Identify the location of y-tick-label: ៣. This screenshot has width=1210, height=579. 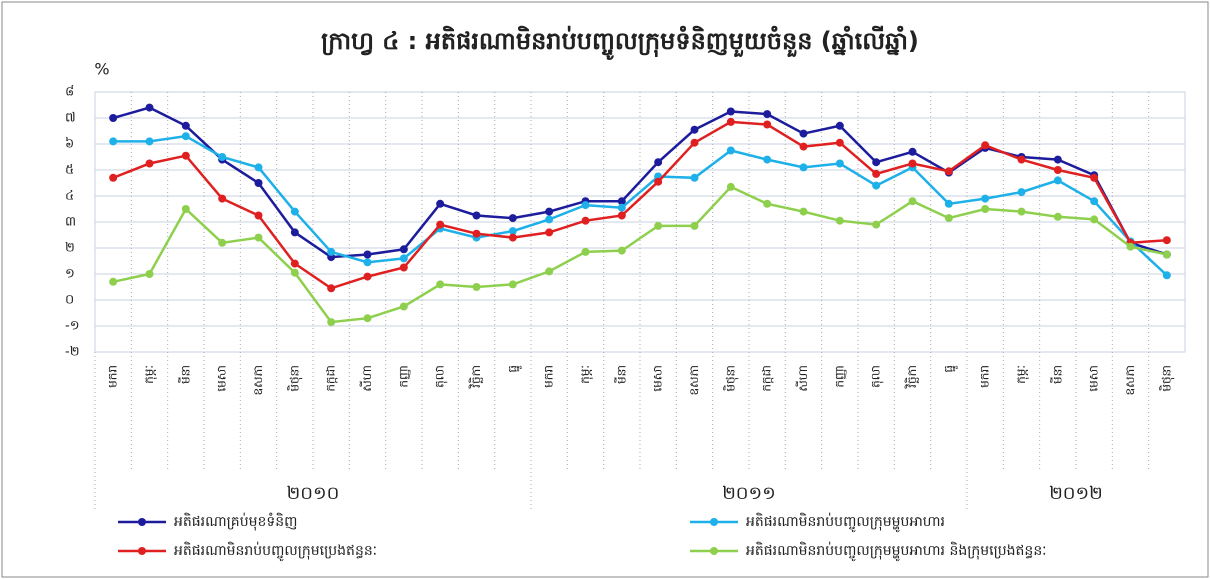
(70, 222).